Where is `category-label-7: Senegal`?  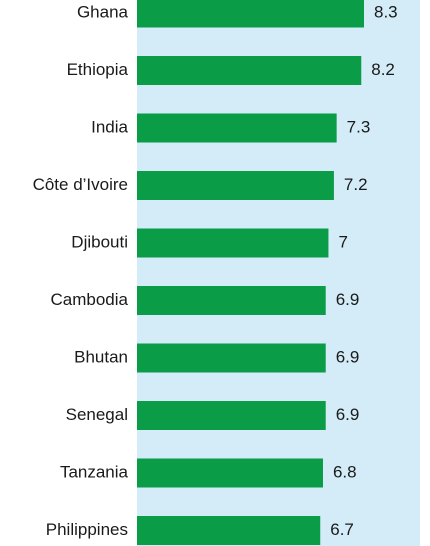
category-label-7: Senegal is located at coordinates (97, 414).